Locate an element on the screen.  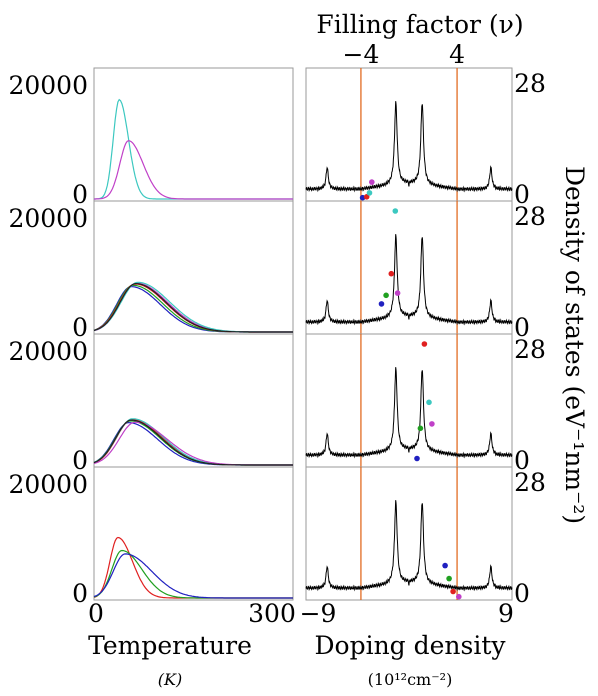
top-tick-label: 4 is located at coordinates (457, 54).